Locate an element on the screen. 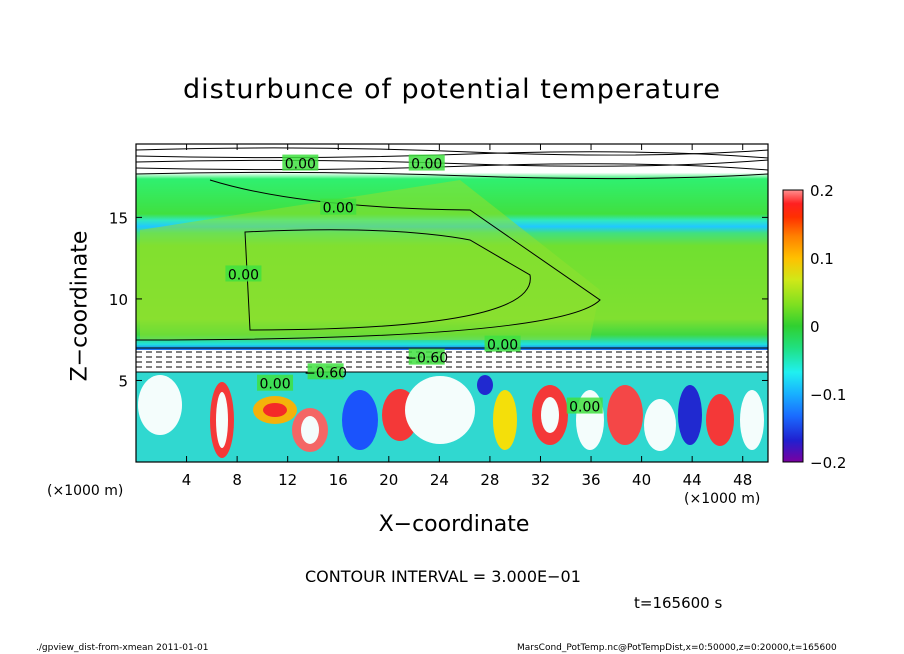  x-tick-label: 16 is located at coordinates (338, 480).